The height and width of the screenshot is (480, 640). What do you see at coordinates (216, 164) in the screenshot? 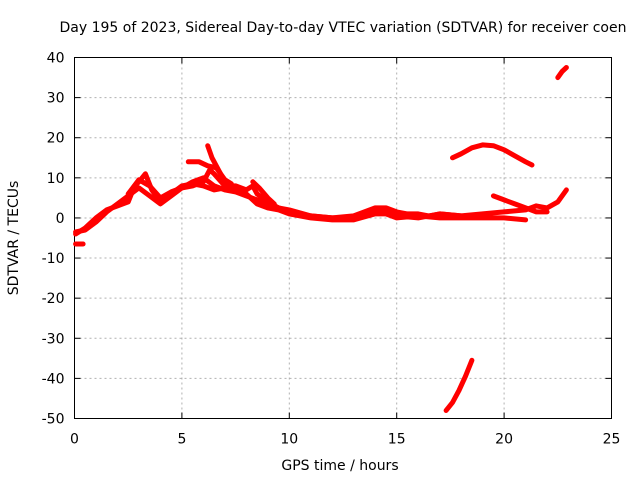
I see `series-line-e` at bounding box center [216, 164].